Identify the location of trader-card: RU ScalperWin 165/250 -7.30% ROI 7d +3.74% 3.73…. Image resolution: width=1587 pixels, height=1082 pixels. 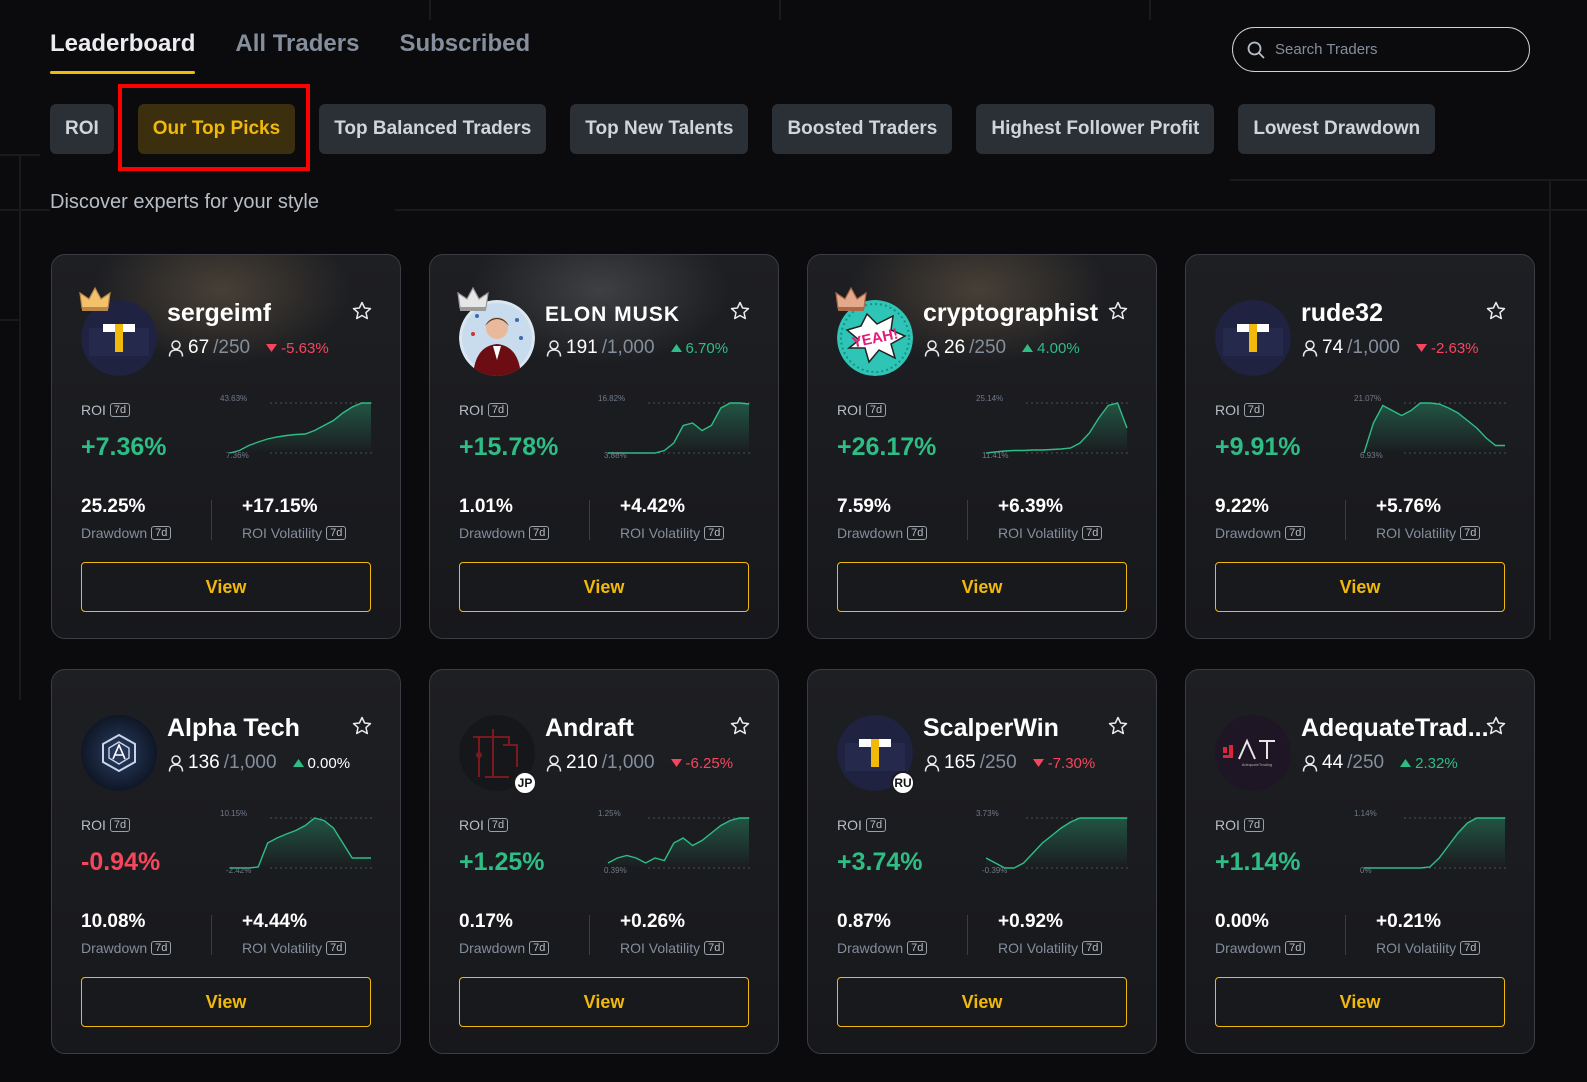
(982, 861).